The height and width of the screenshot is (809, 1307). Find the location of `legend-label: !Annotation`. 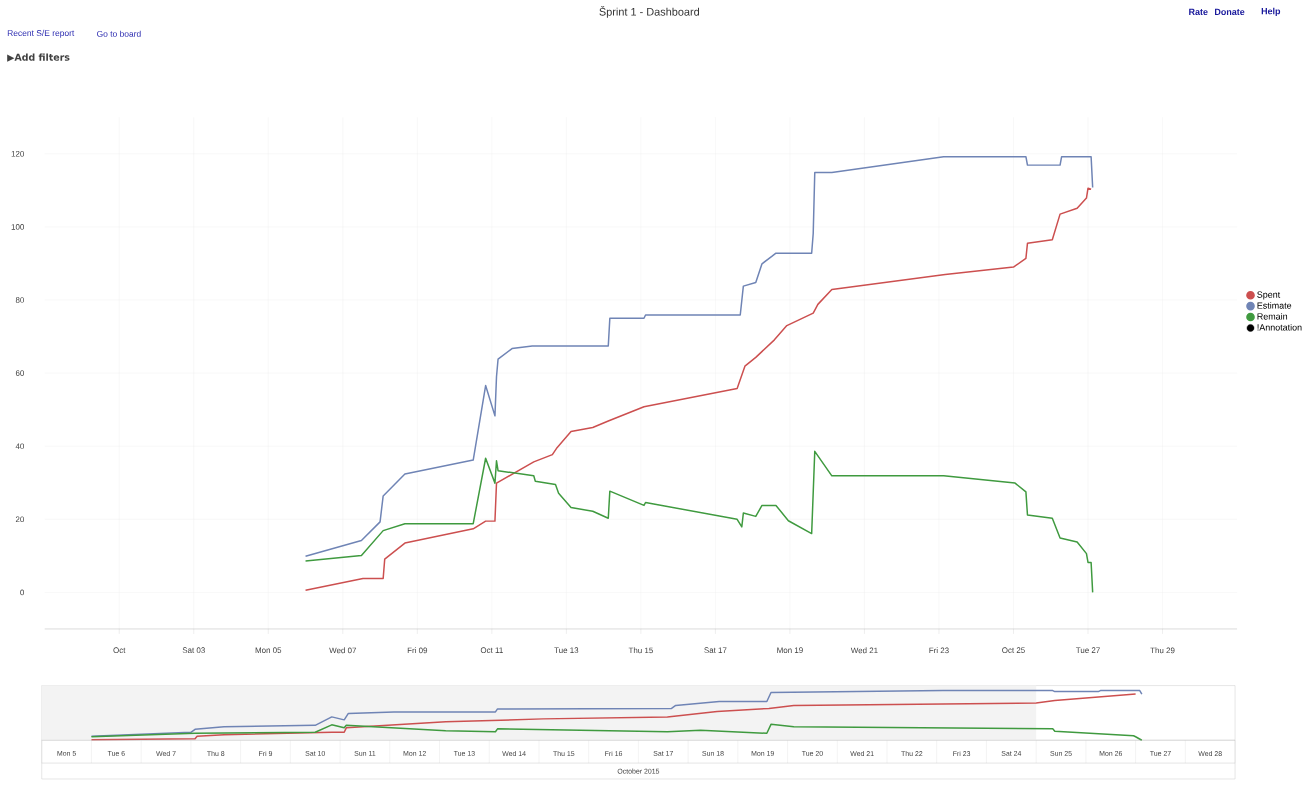

legend-label: !Annotation is located at coordinates (1279, 327).